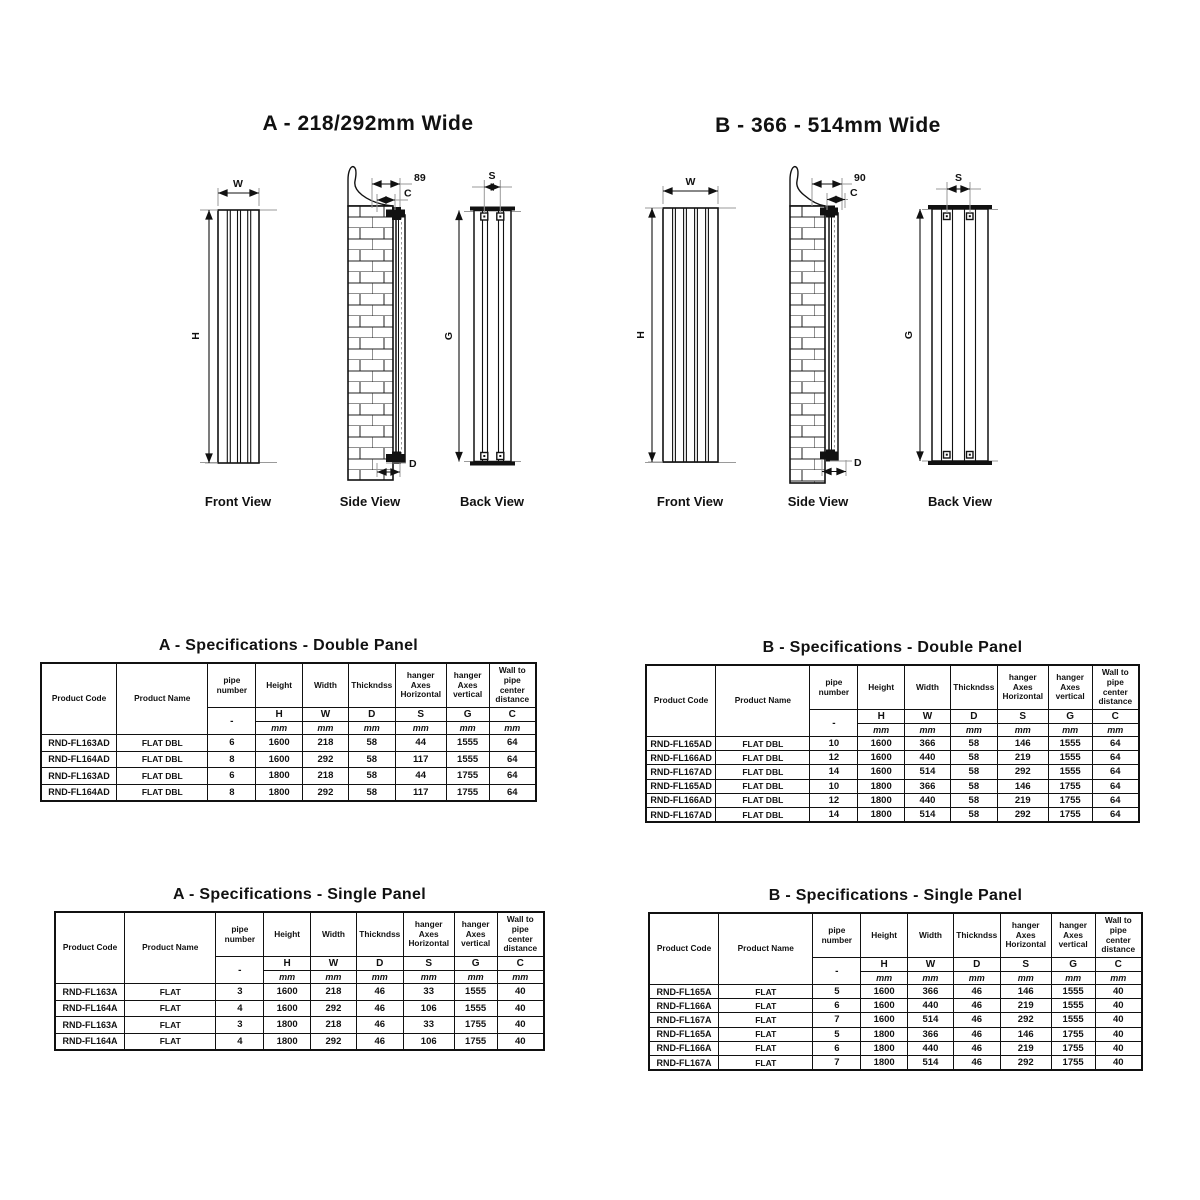  Describe the element at coordinates (807, 186) in the screenshot. I see `wall-break-b` at that location.